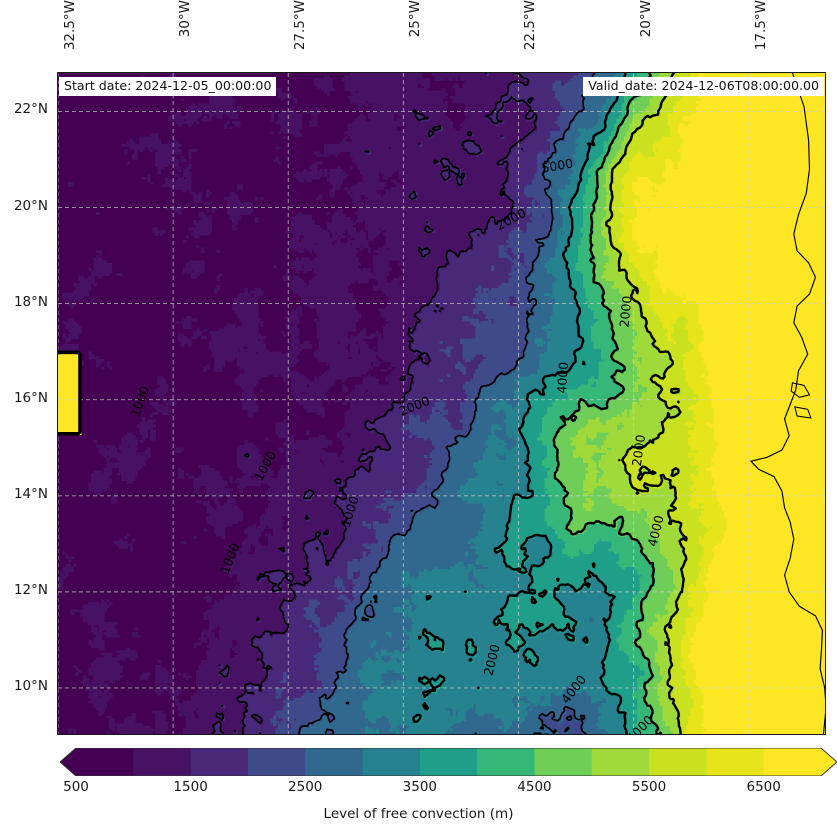  What do you see at coordinates (703, 87) in the screenshot?
I see `valid-date-banner: Valid_date: 2024-12-06T08:00:00.00` at bounding box center [703, 87].